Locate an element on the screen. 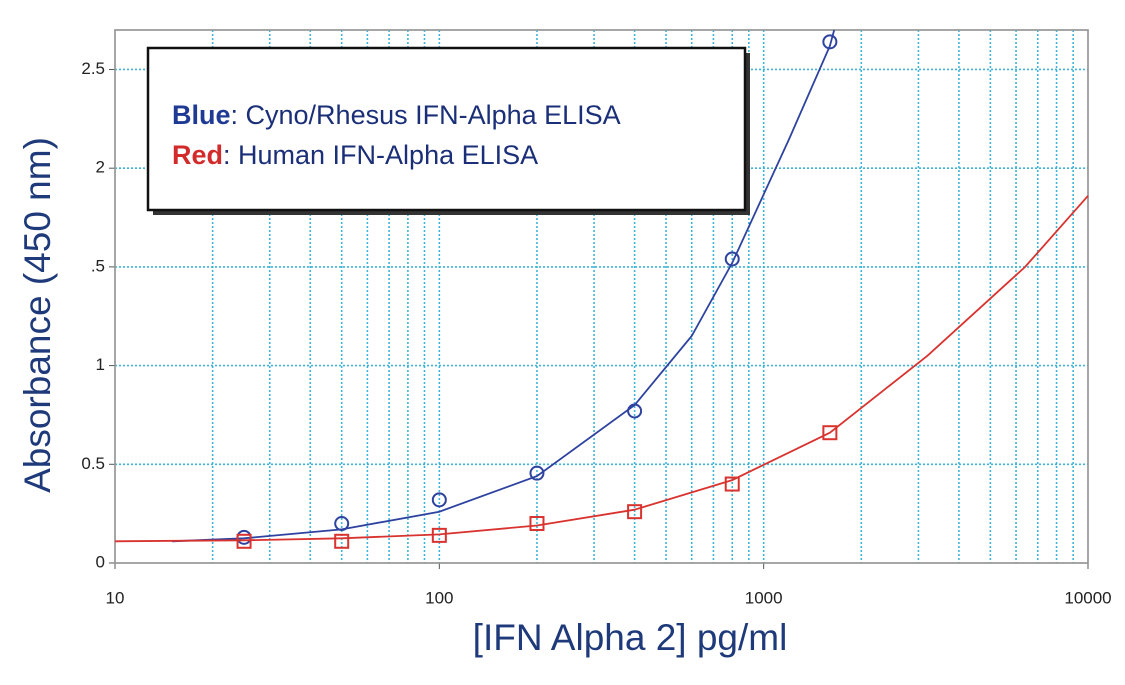 The width and height of the screenshot is (1125, 685). y-tick-label: 2 is located at coordinates (100, 167).